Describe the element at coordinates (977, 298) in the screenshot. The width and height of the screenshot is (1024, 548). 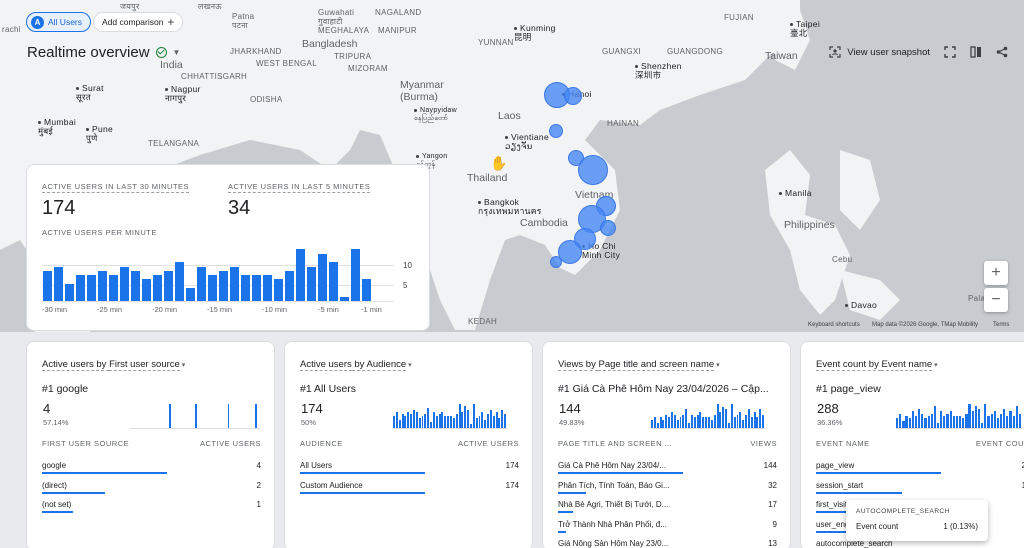
I see `map-label-pala: Pala` at that location.